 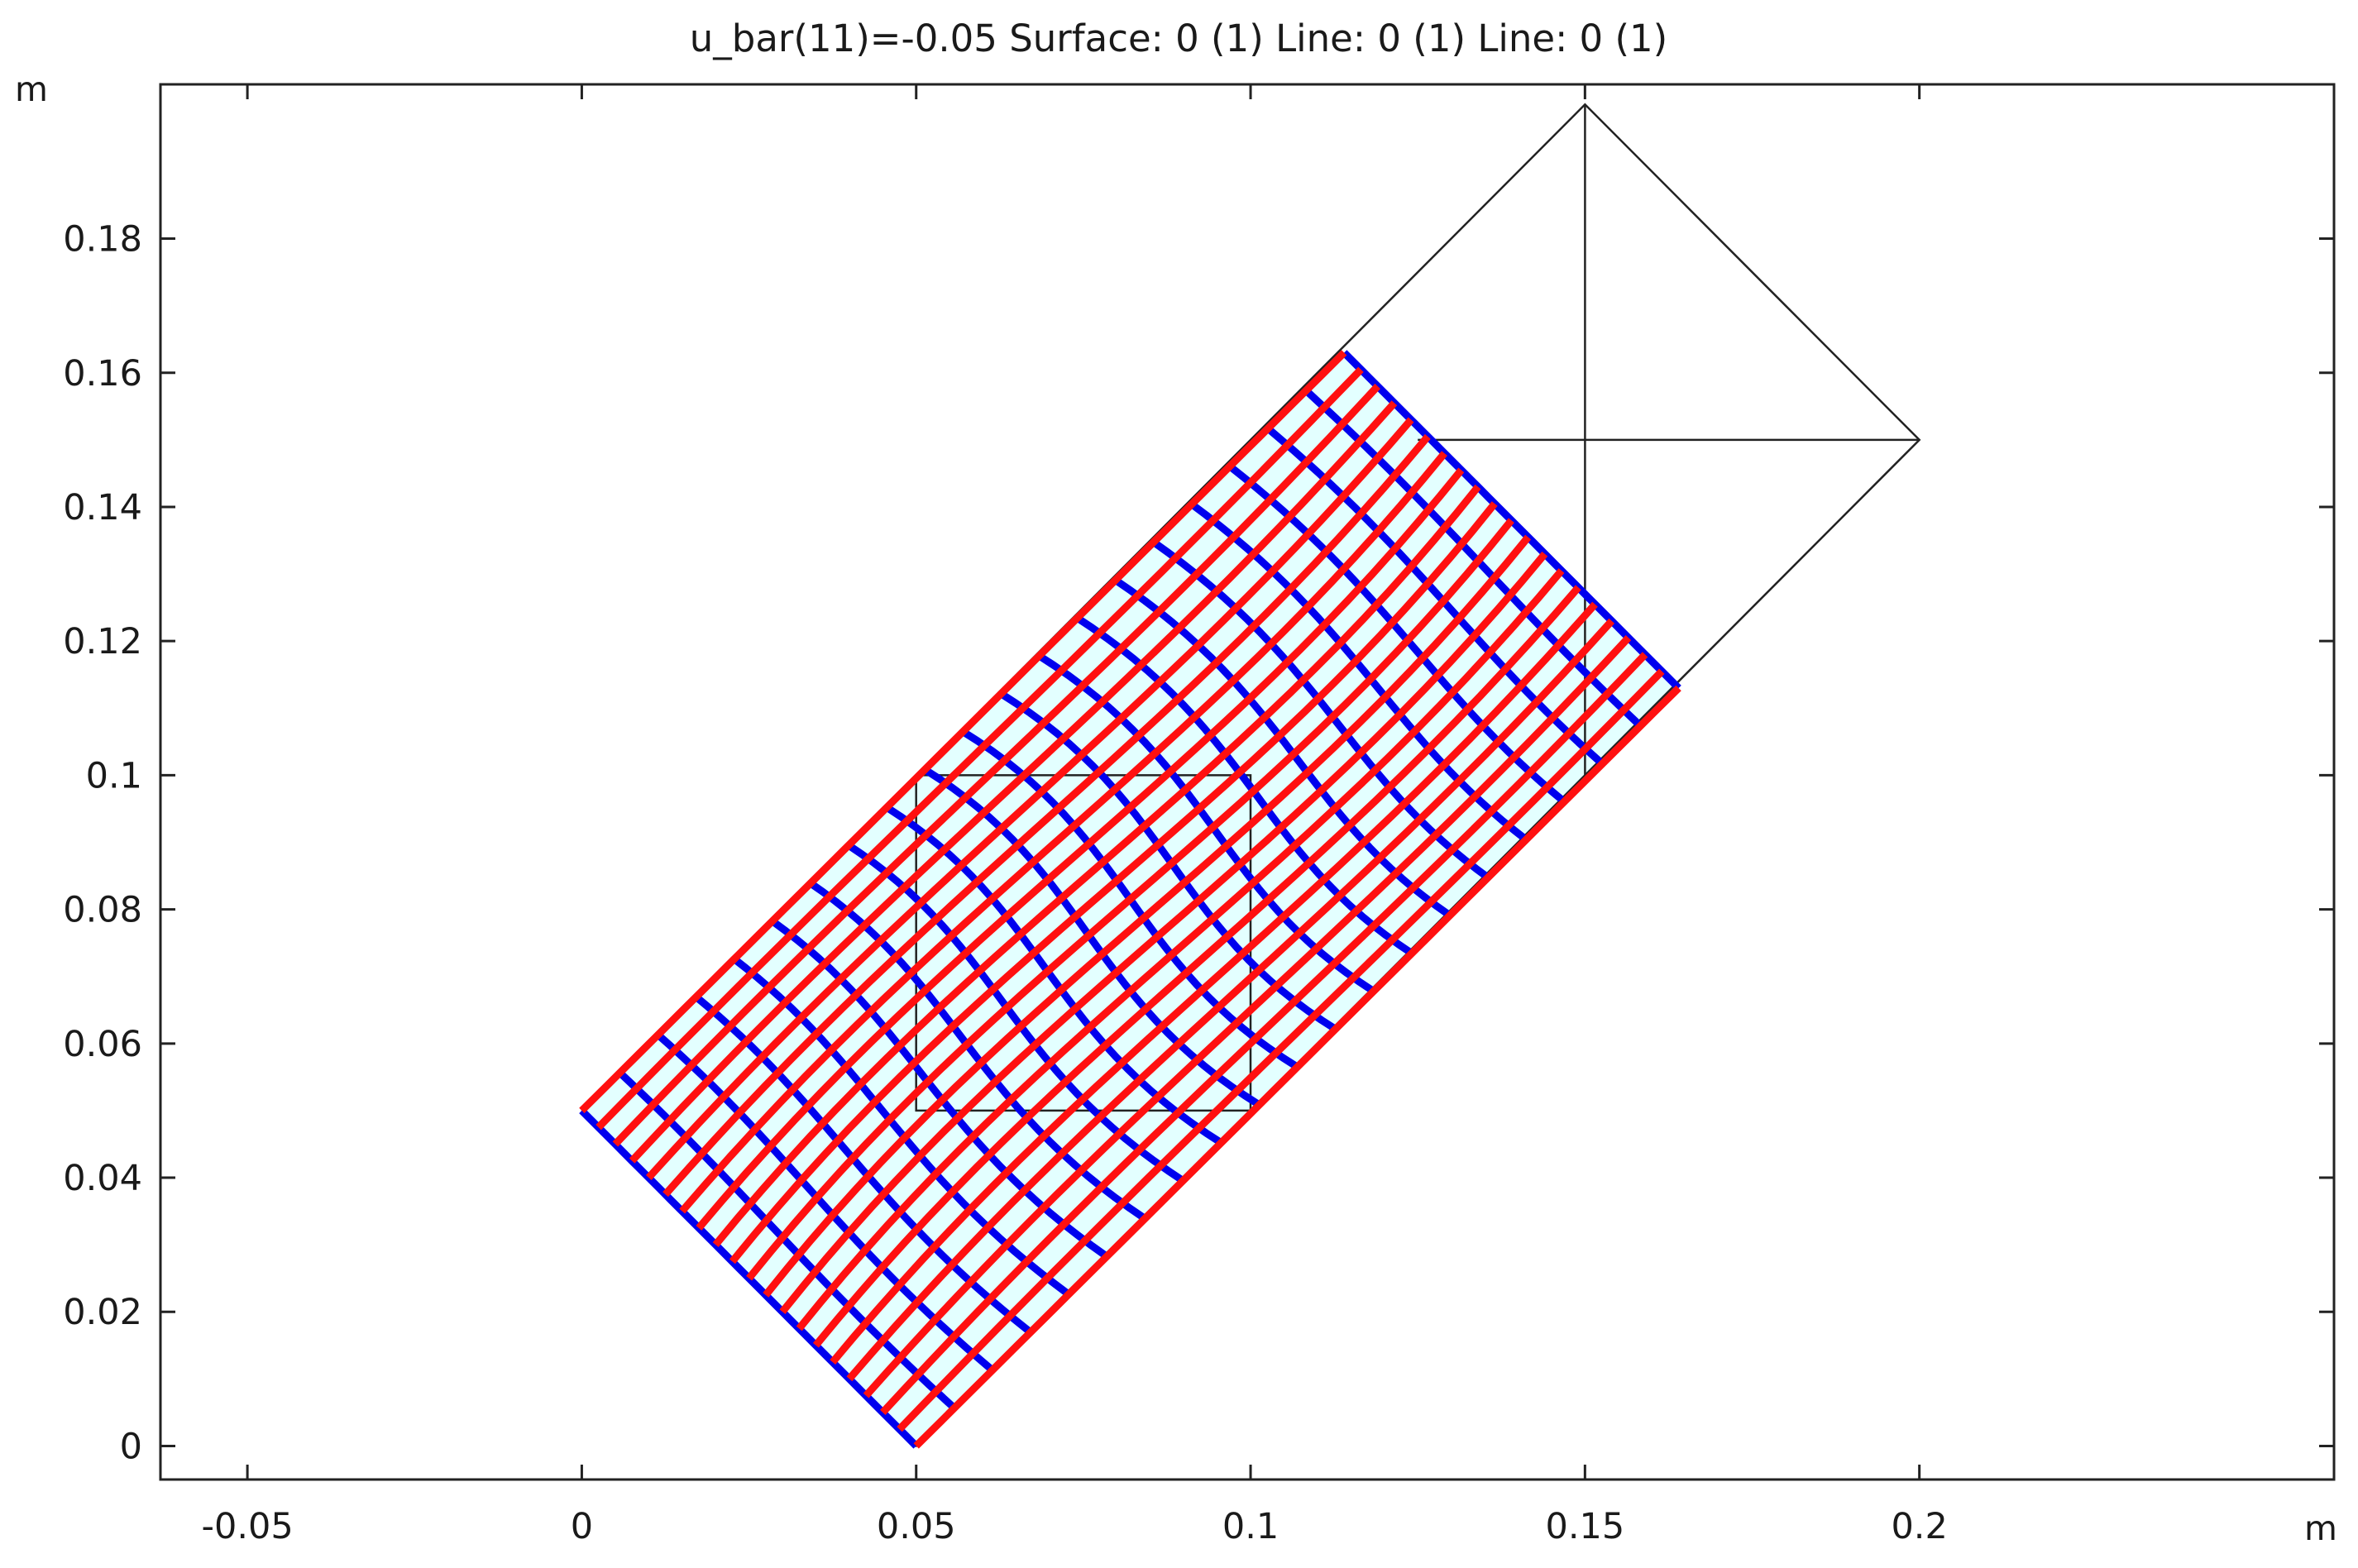 I want to click on y-tick-label: 0.16, so click(x=102, y=373).